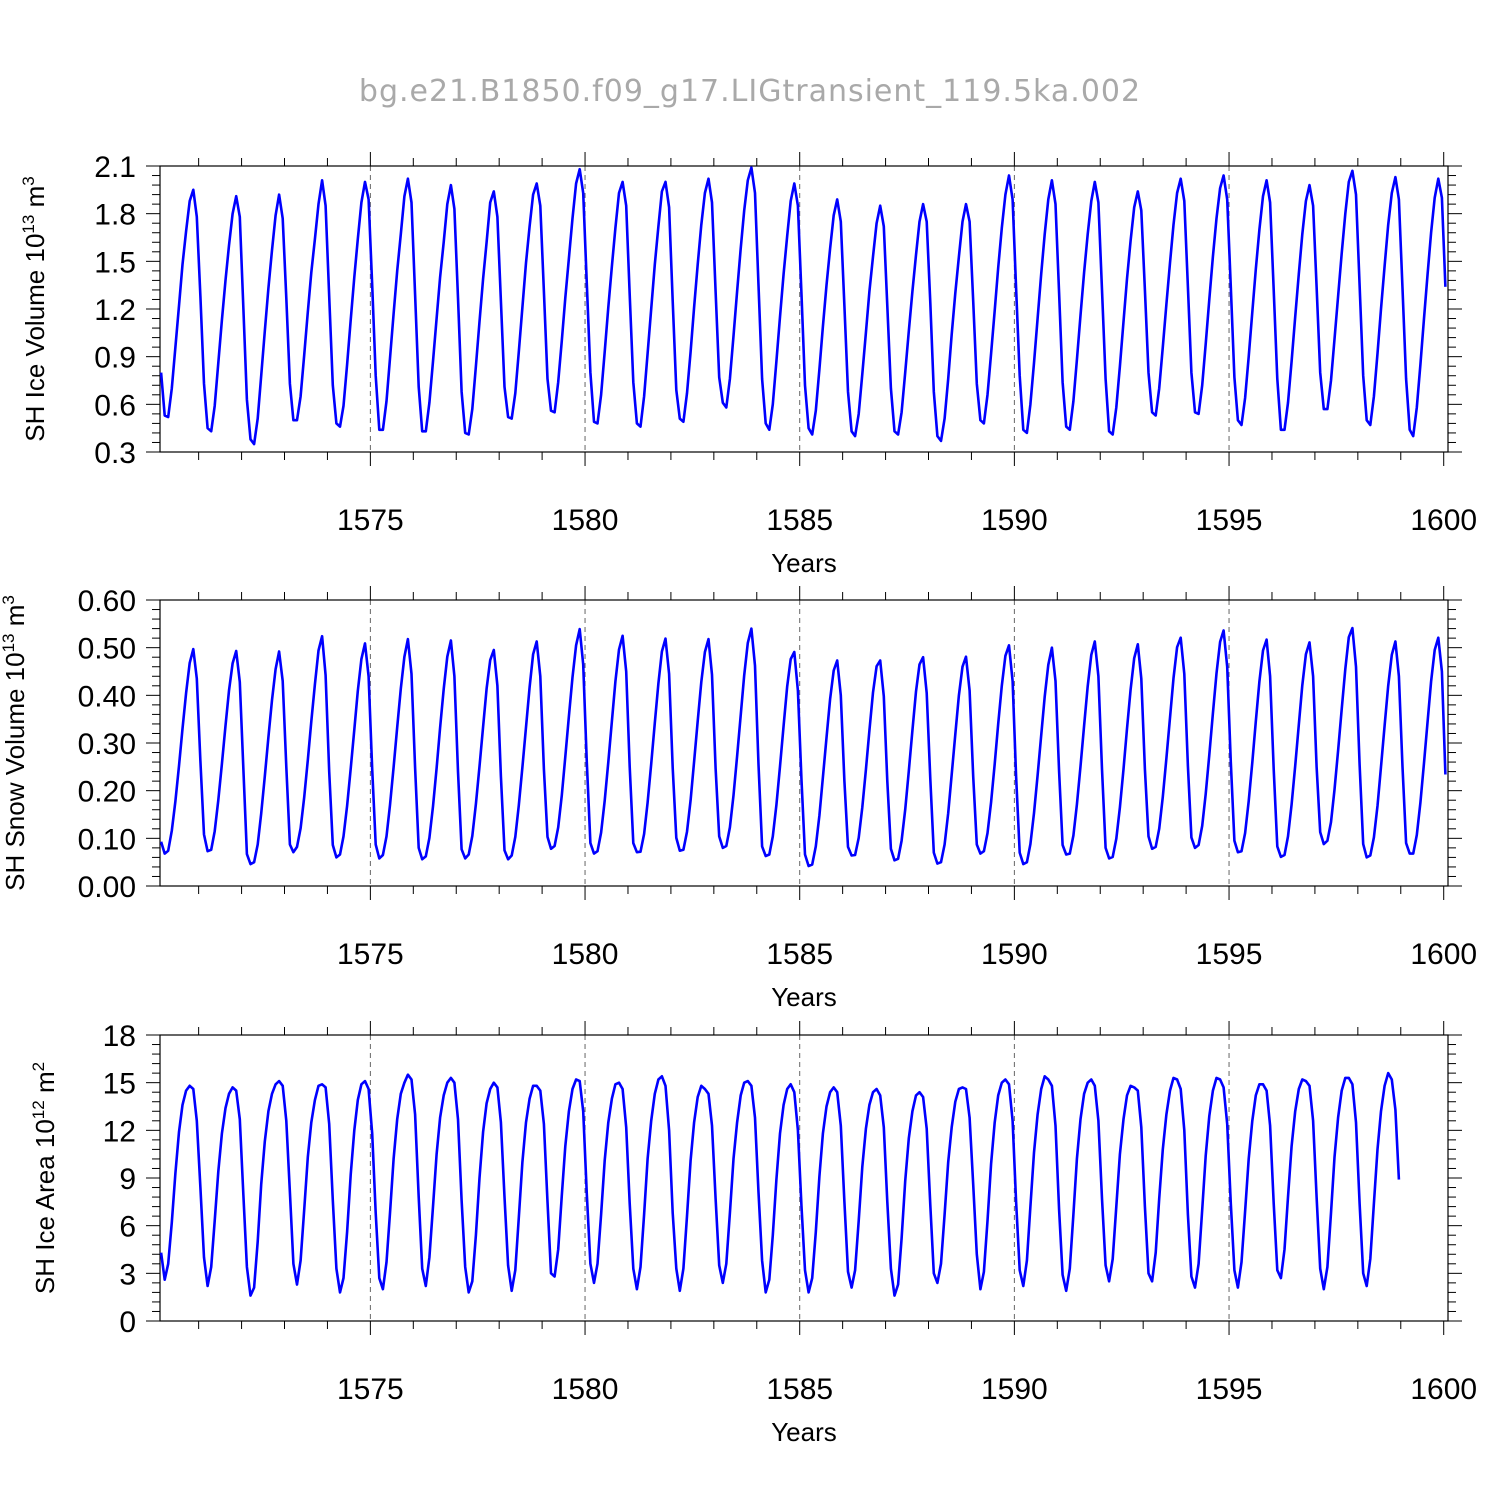 Image resolution: width=1500 pixels, height=1500 pixels. Describe the element at coordinates (115, 262) in the screenshot. I see `y-tick-label: 1.5` at that location.